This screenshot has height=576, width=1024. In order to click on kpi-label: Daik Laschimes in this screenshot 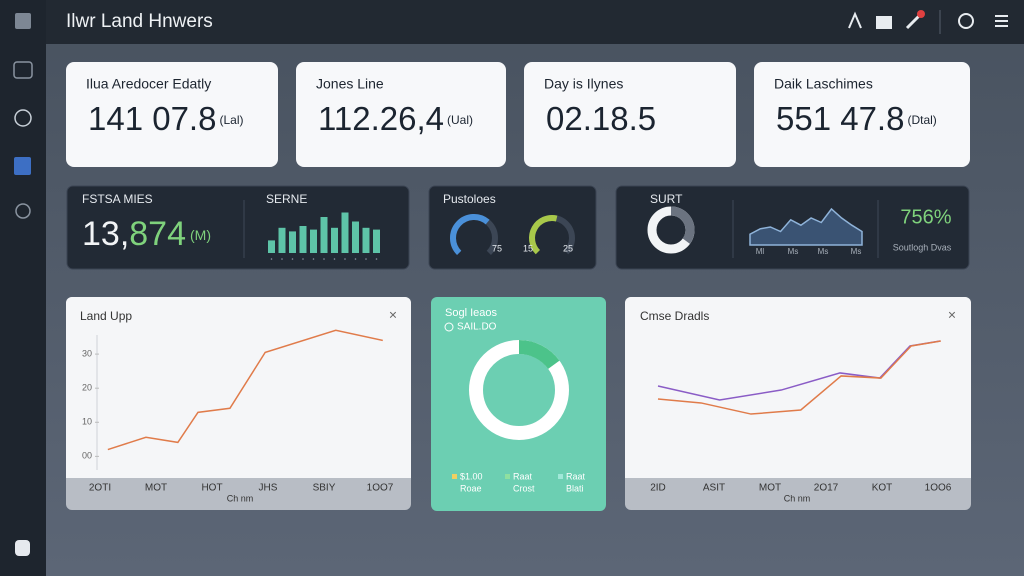, I will do `click(823, 84)`.